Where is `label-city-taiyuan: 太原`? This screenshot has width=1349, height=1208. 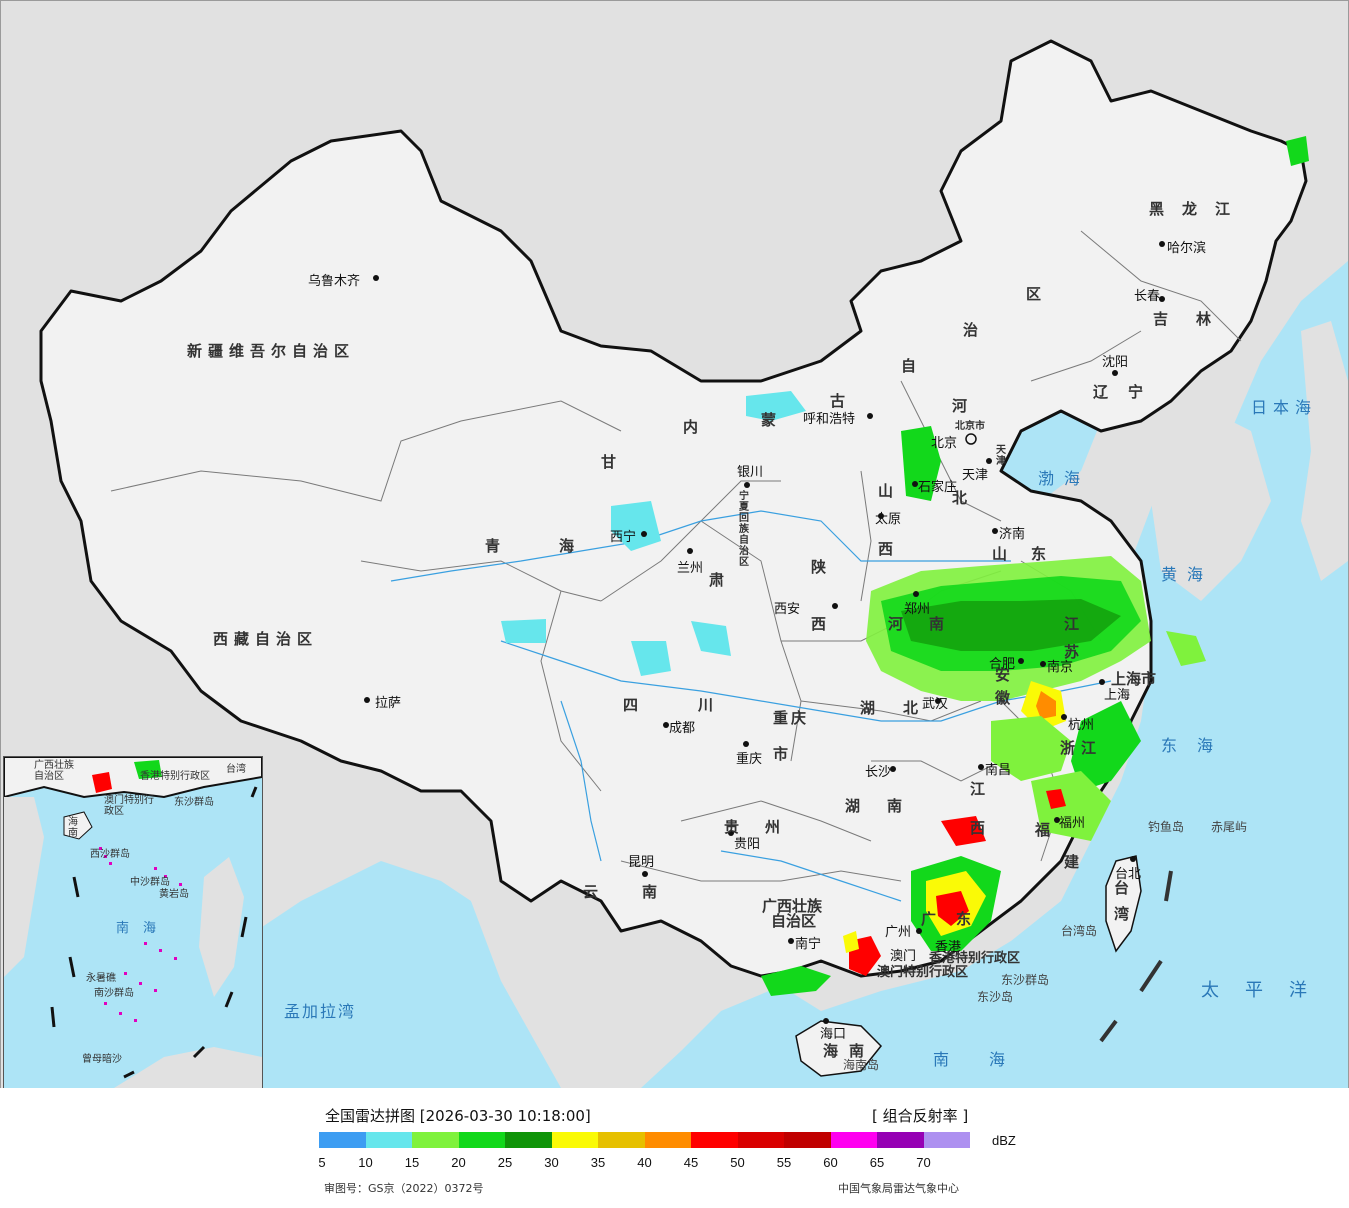 label-city-taiyuan: 太原 is located at coordinates (888, 519).